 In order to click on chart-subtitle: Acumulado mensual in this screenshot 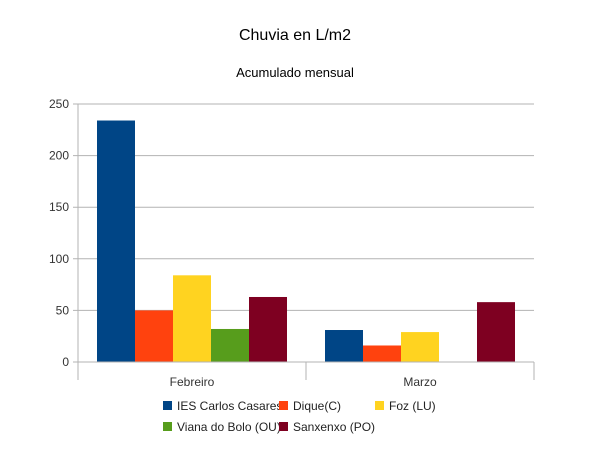, I will do `click(295, 72)`.